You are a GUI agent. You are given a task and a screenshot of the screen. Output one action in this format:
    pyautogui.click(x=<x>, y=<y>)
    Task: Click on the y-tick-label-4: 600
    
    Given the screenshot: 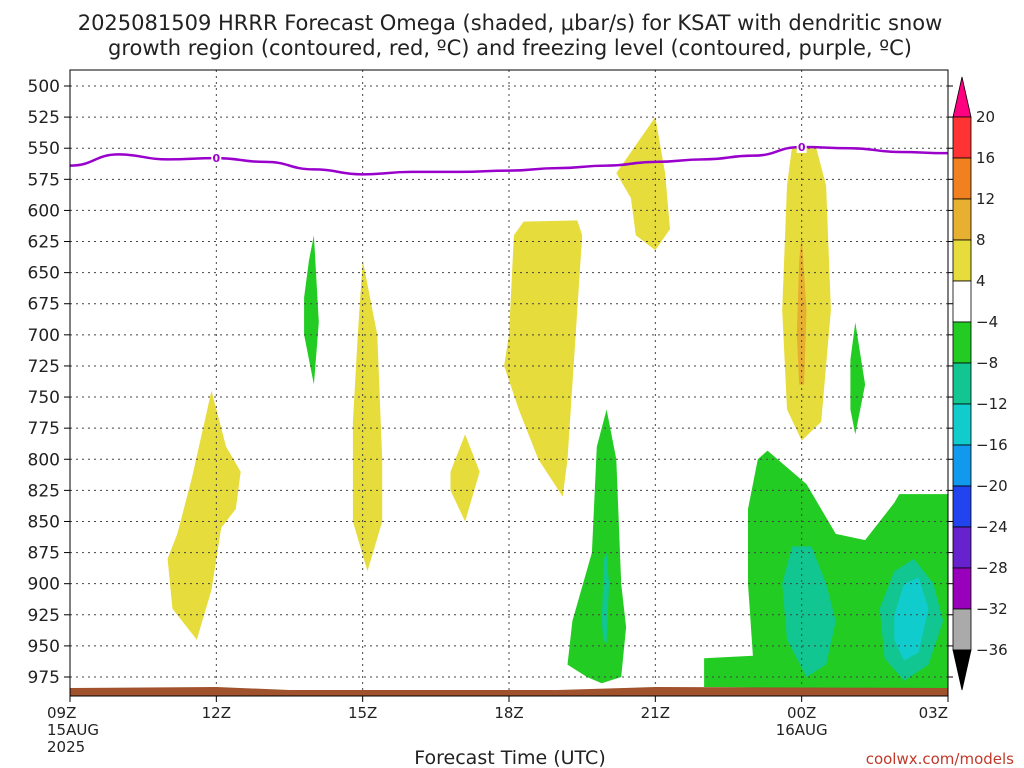 What is the action you would take?
    pyautogui.click(x=44, y=211)
    